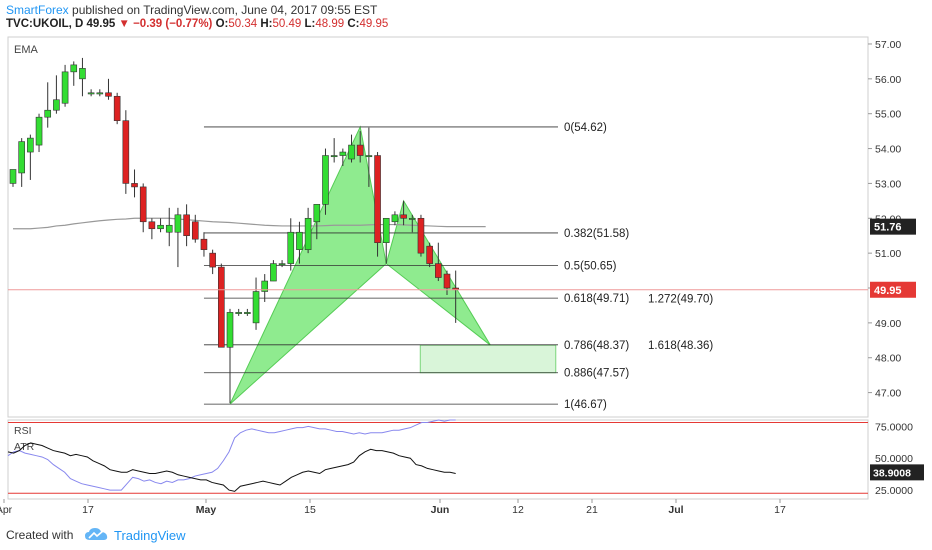 This screenshot has height=550, width=932. What do you see at coordinates (596, 374) in the screenshot?
I see `fib-level-label: 0.886(47.57)` at bounding box center [596, 374].